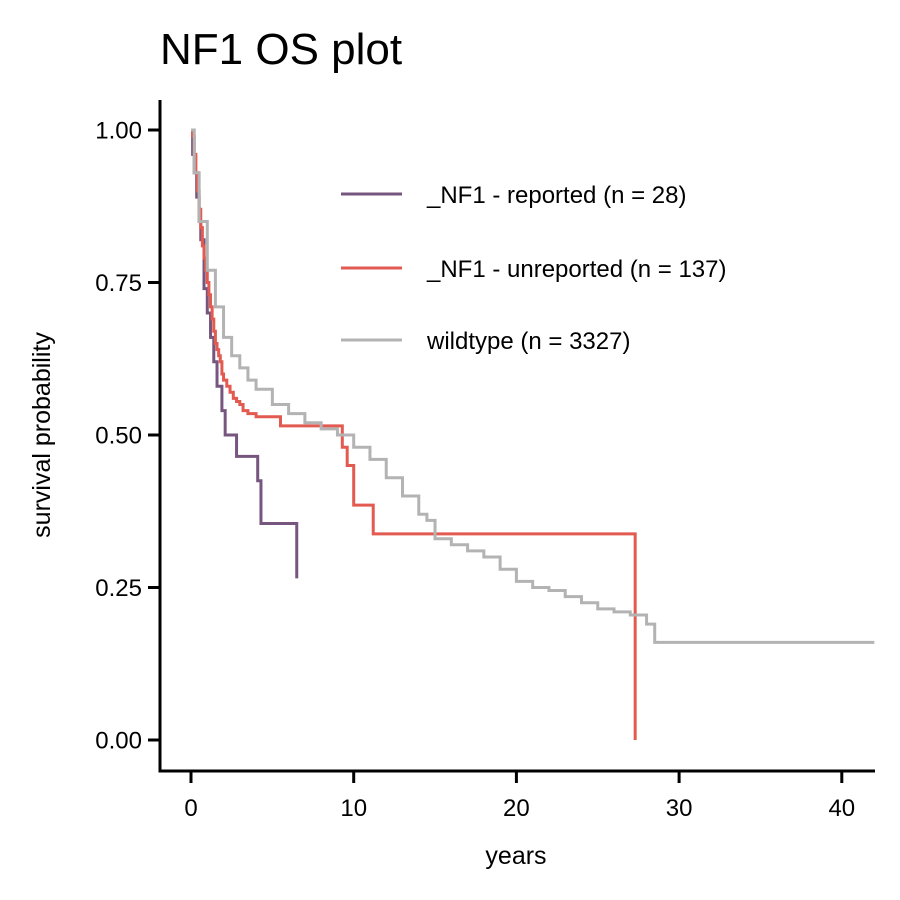  Describe the element at coordinates (281, 49) in the screenshot. I see `chart-title: NF1 OS plot` at that location.